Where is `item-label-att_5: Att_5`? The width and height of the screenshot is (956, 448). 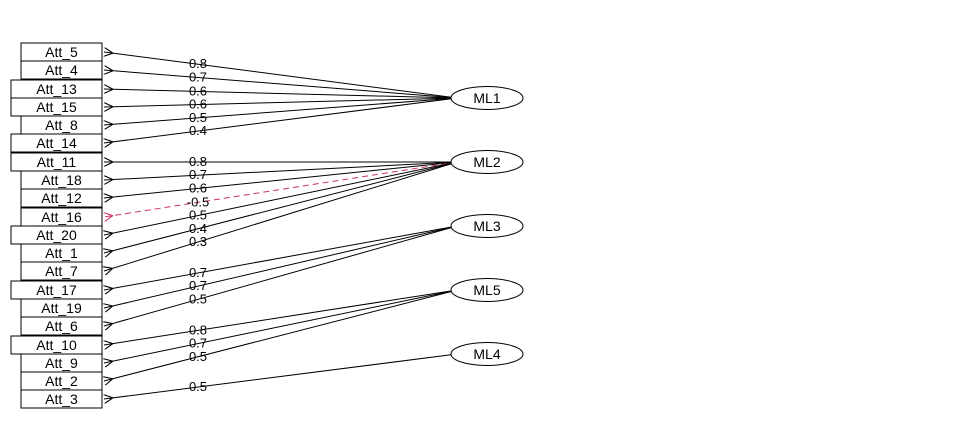 item-label-att_5: Att_5 is located at coordinates (61, 52).